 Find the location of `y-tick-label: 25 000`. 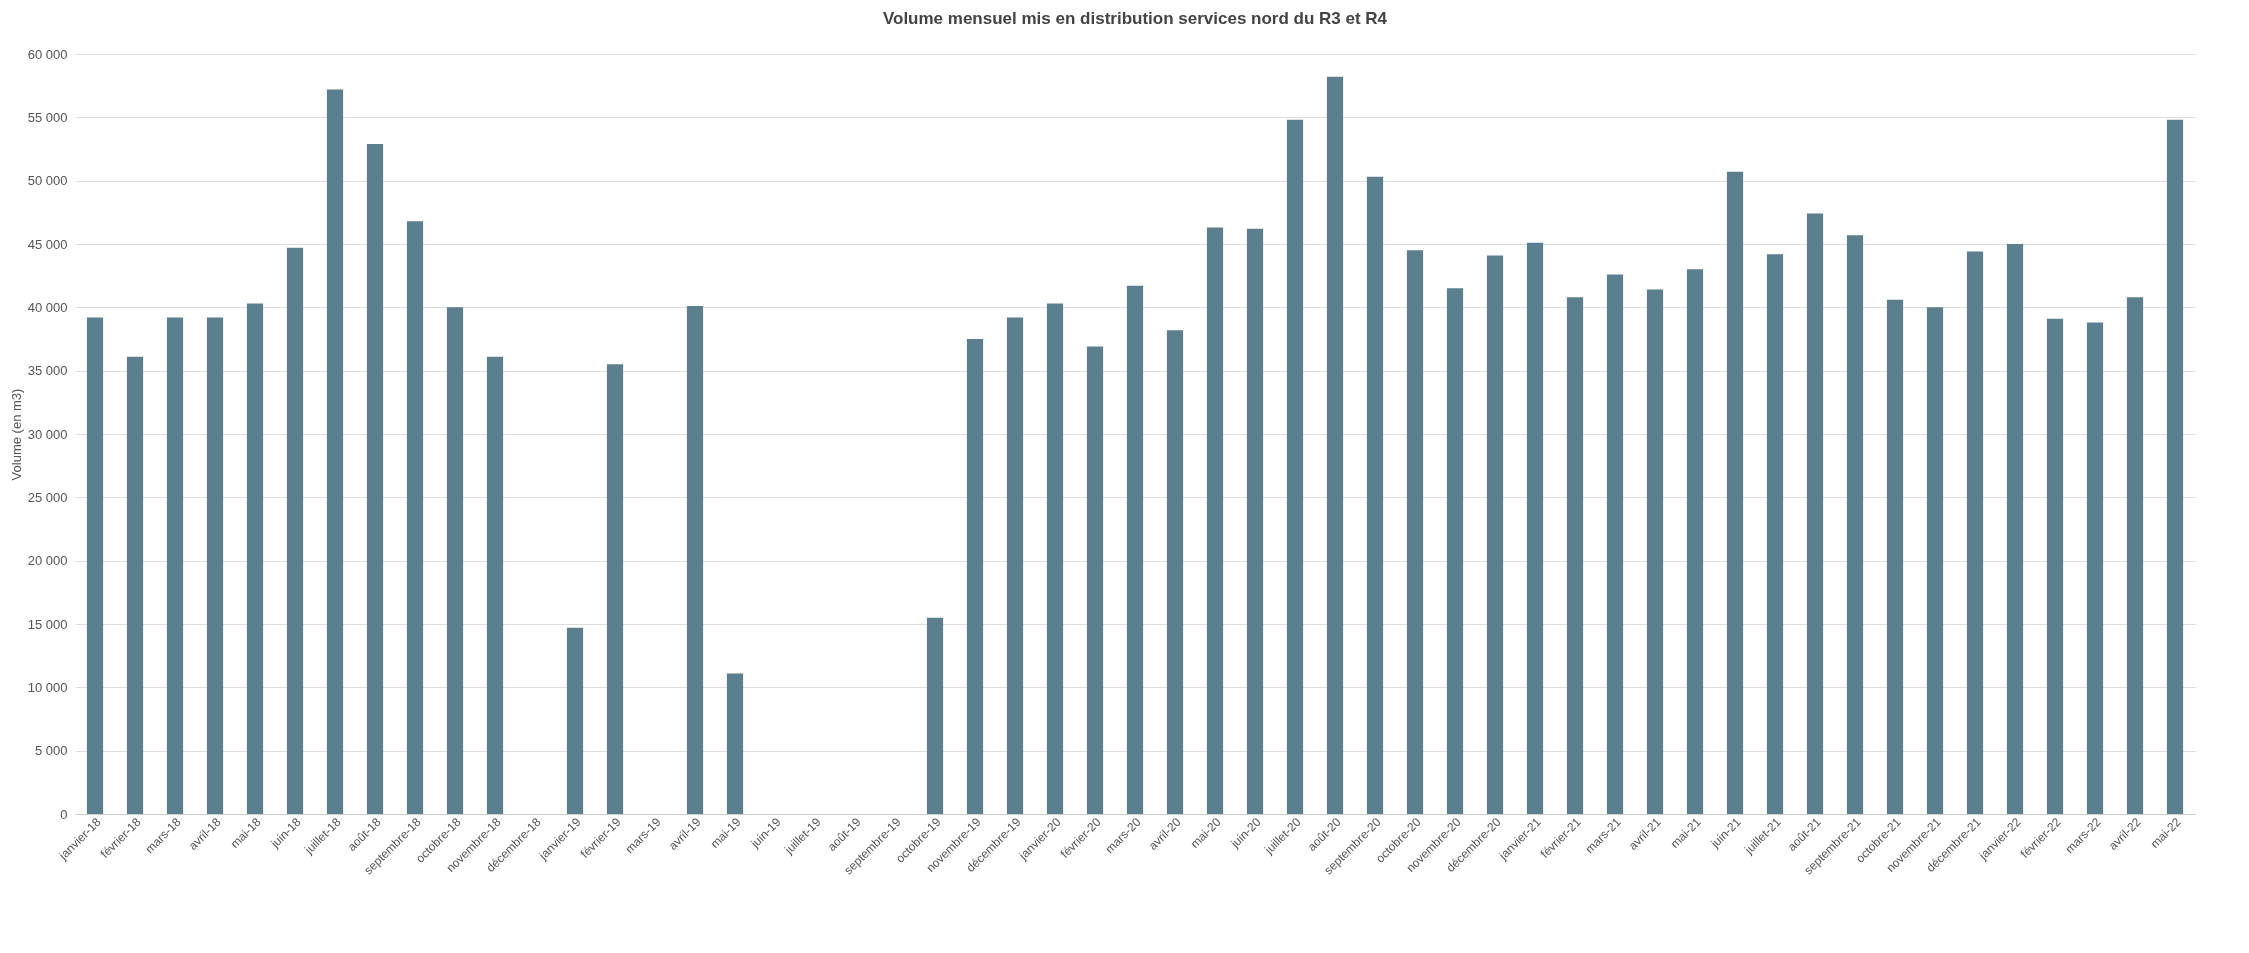

y-tick-label: 25 000 is located at coordinates (47, 497).